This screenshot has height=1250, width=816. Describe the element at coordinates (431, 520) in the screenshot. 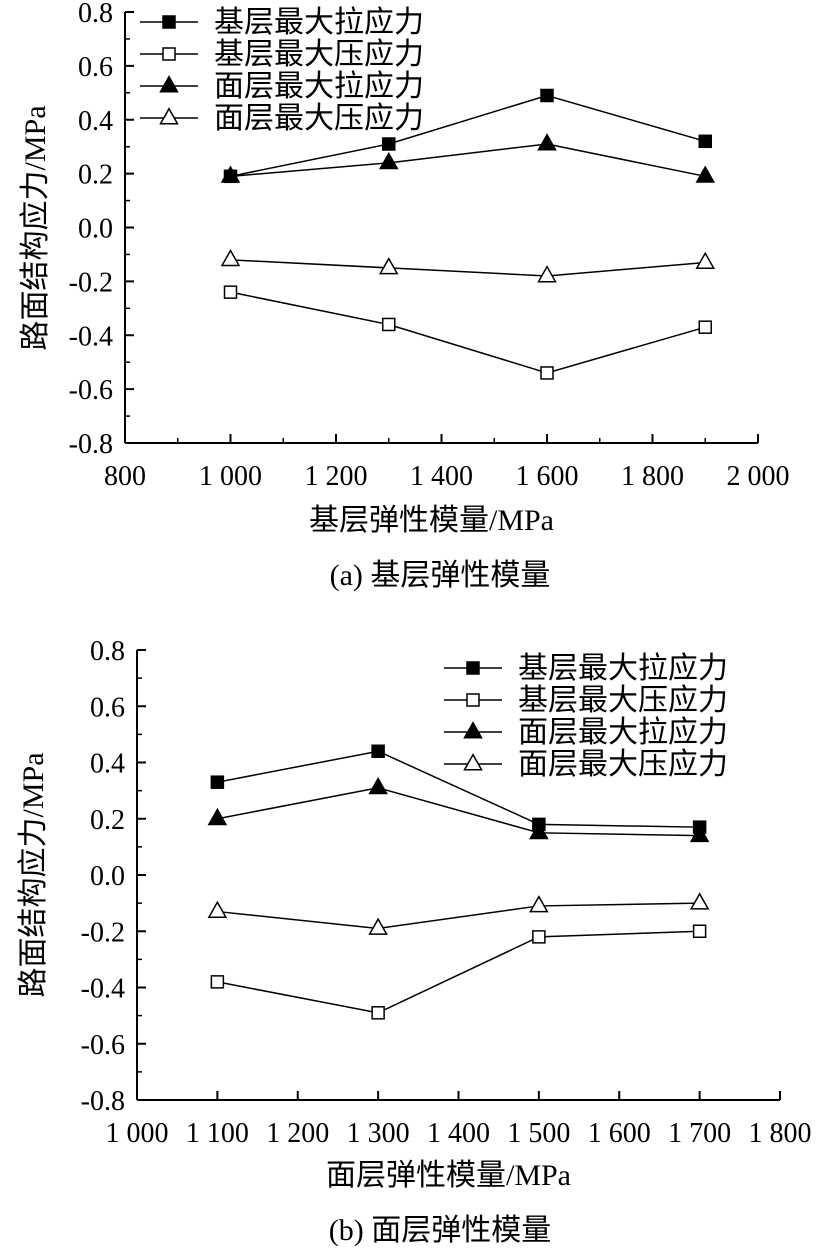

I see `x-axis-title: 基层弹性模量/MPa` at that location.